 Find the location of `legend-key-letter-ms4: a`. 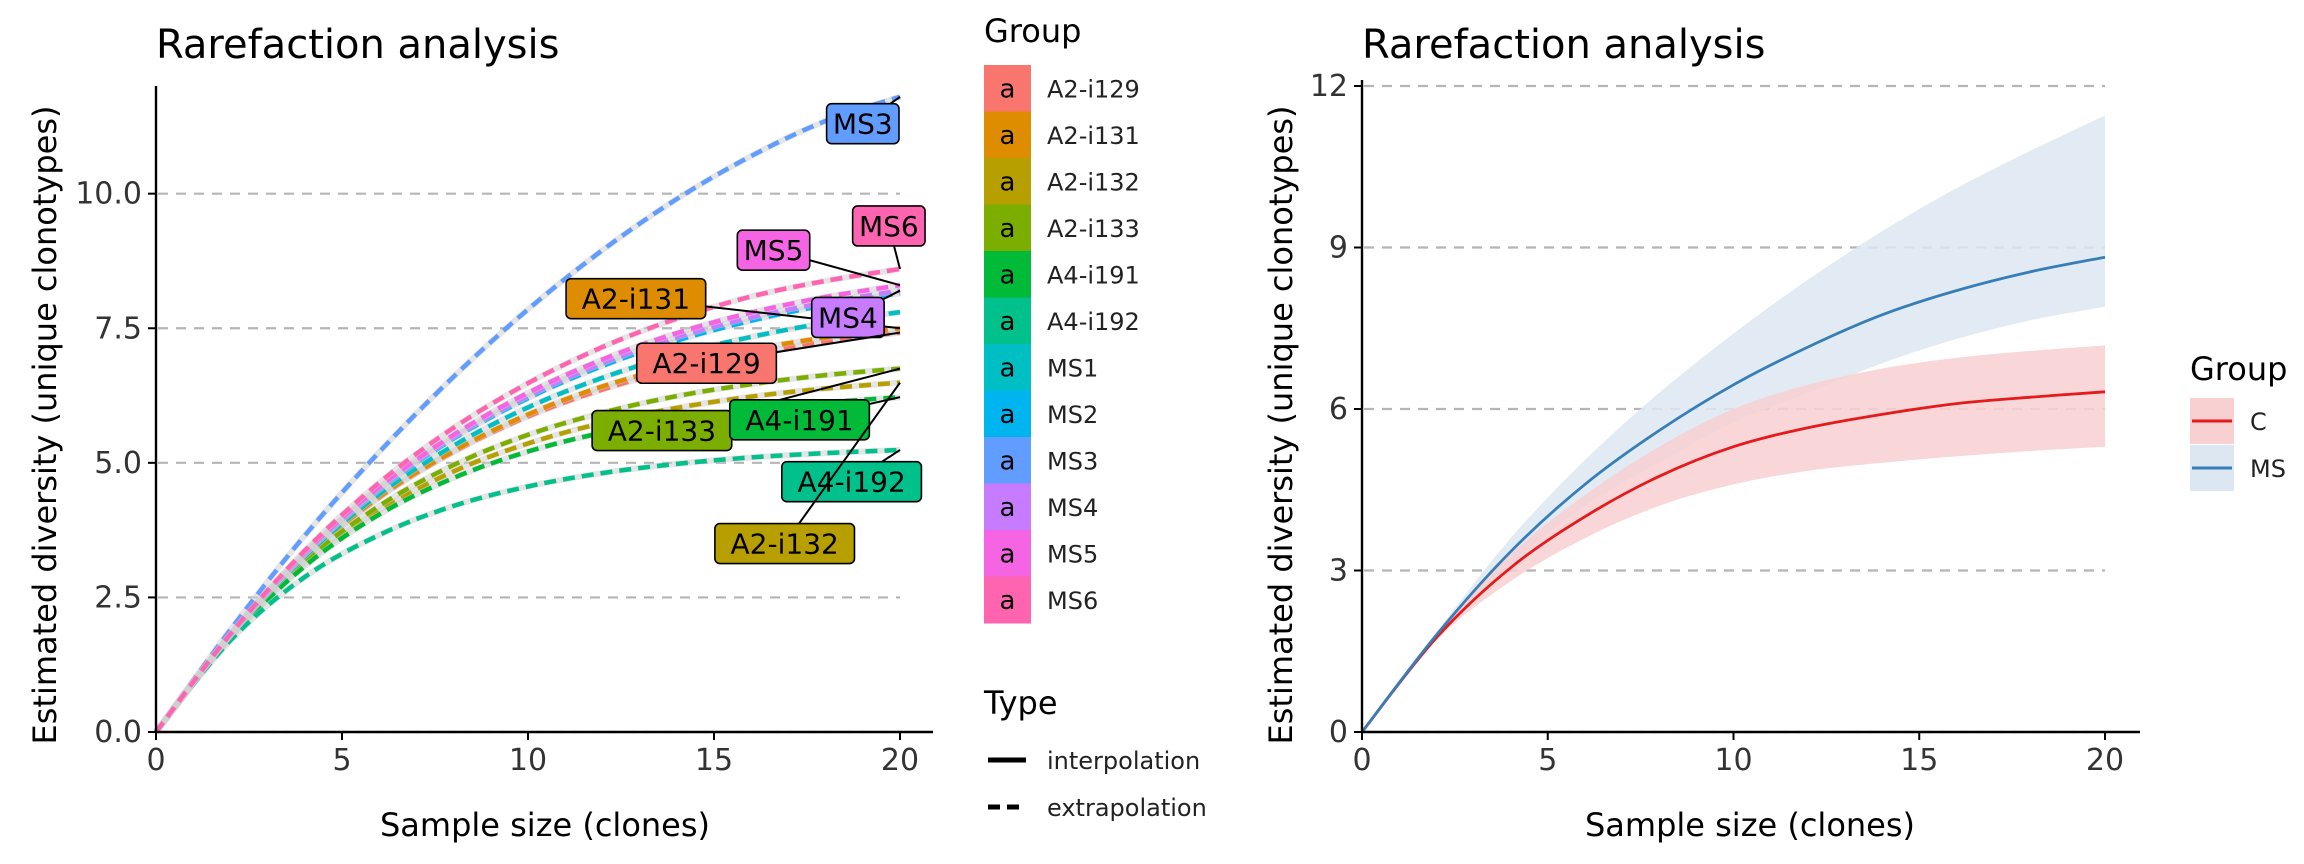

legend-key-letter-ms4: a is located at coordinates (1008, 508).